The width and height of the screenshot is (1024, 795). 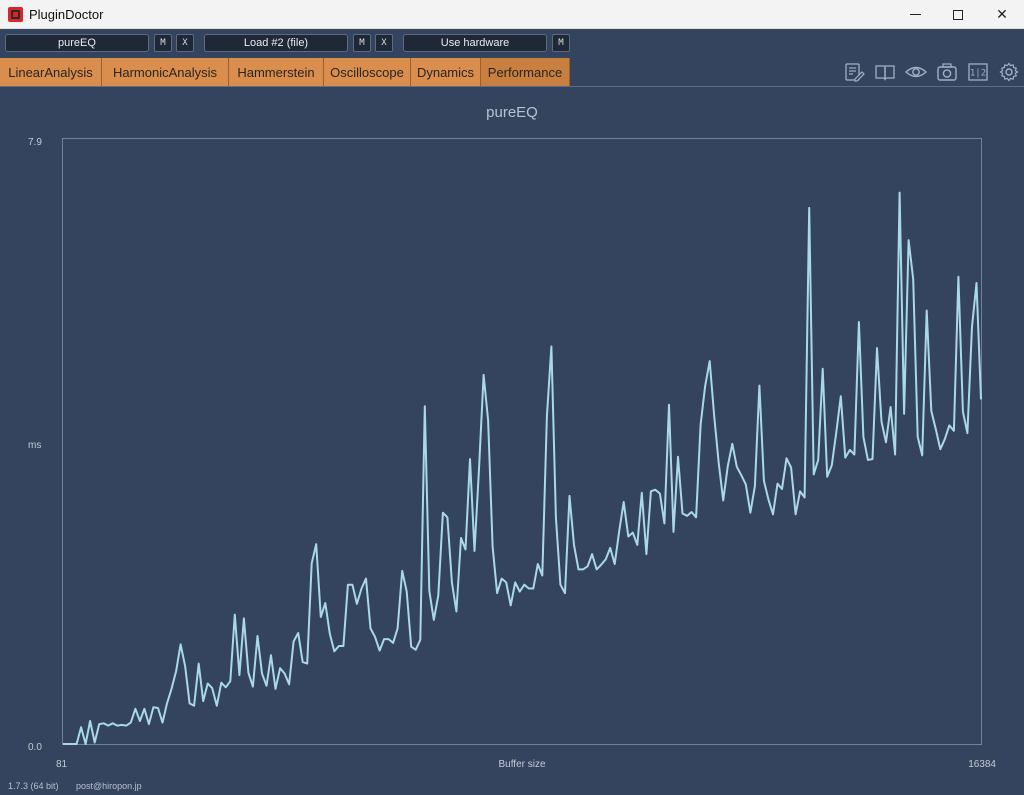 I want to click on y-axis-max-tick: 7.9, so click(x=35, y=142).